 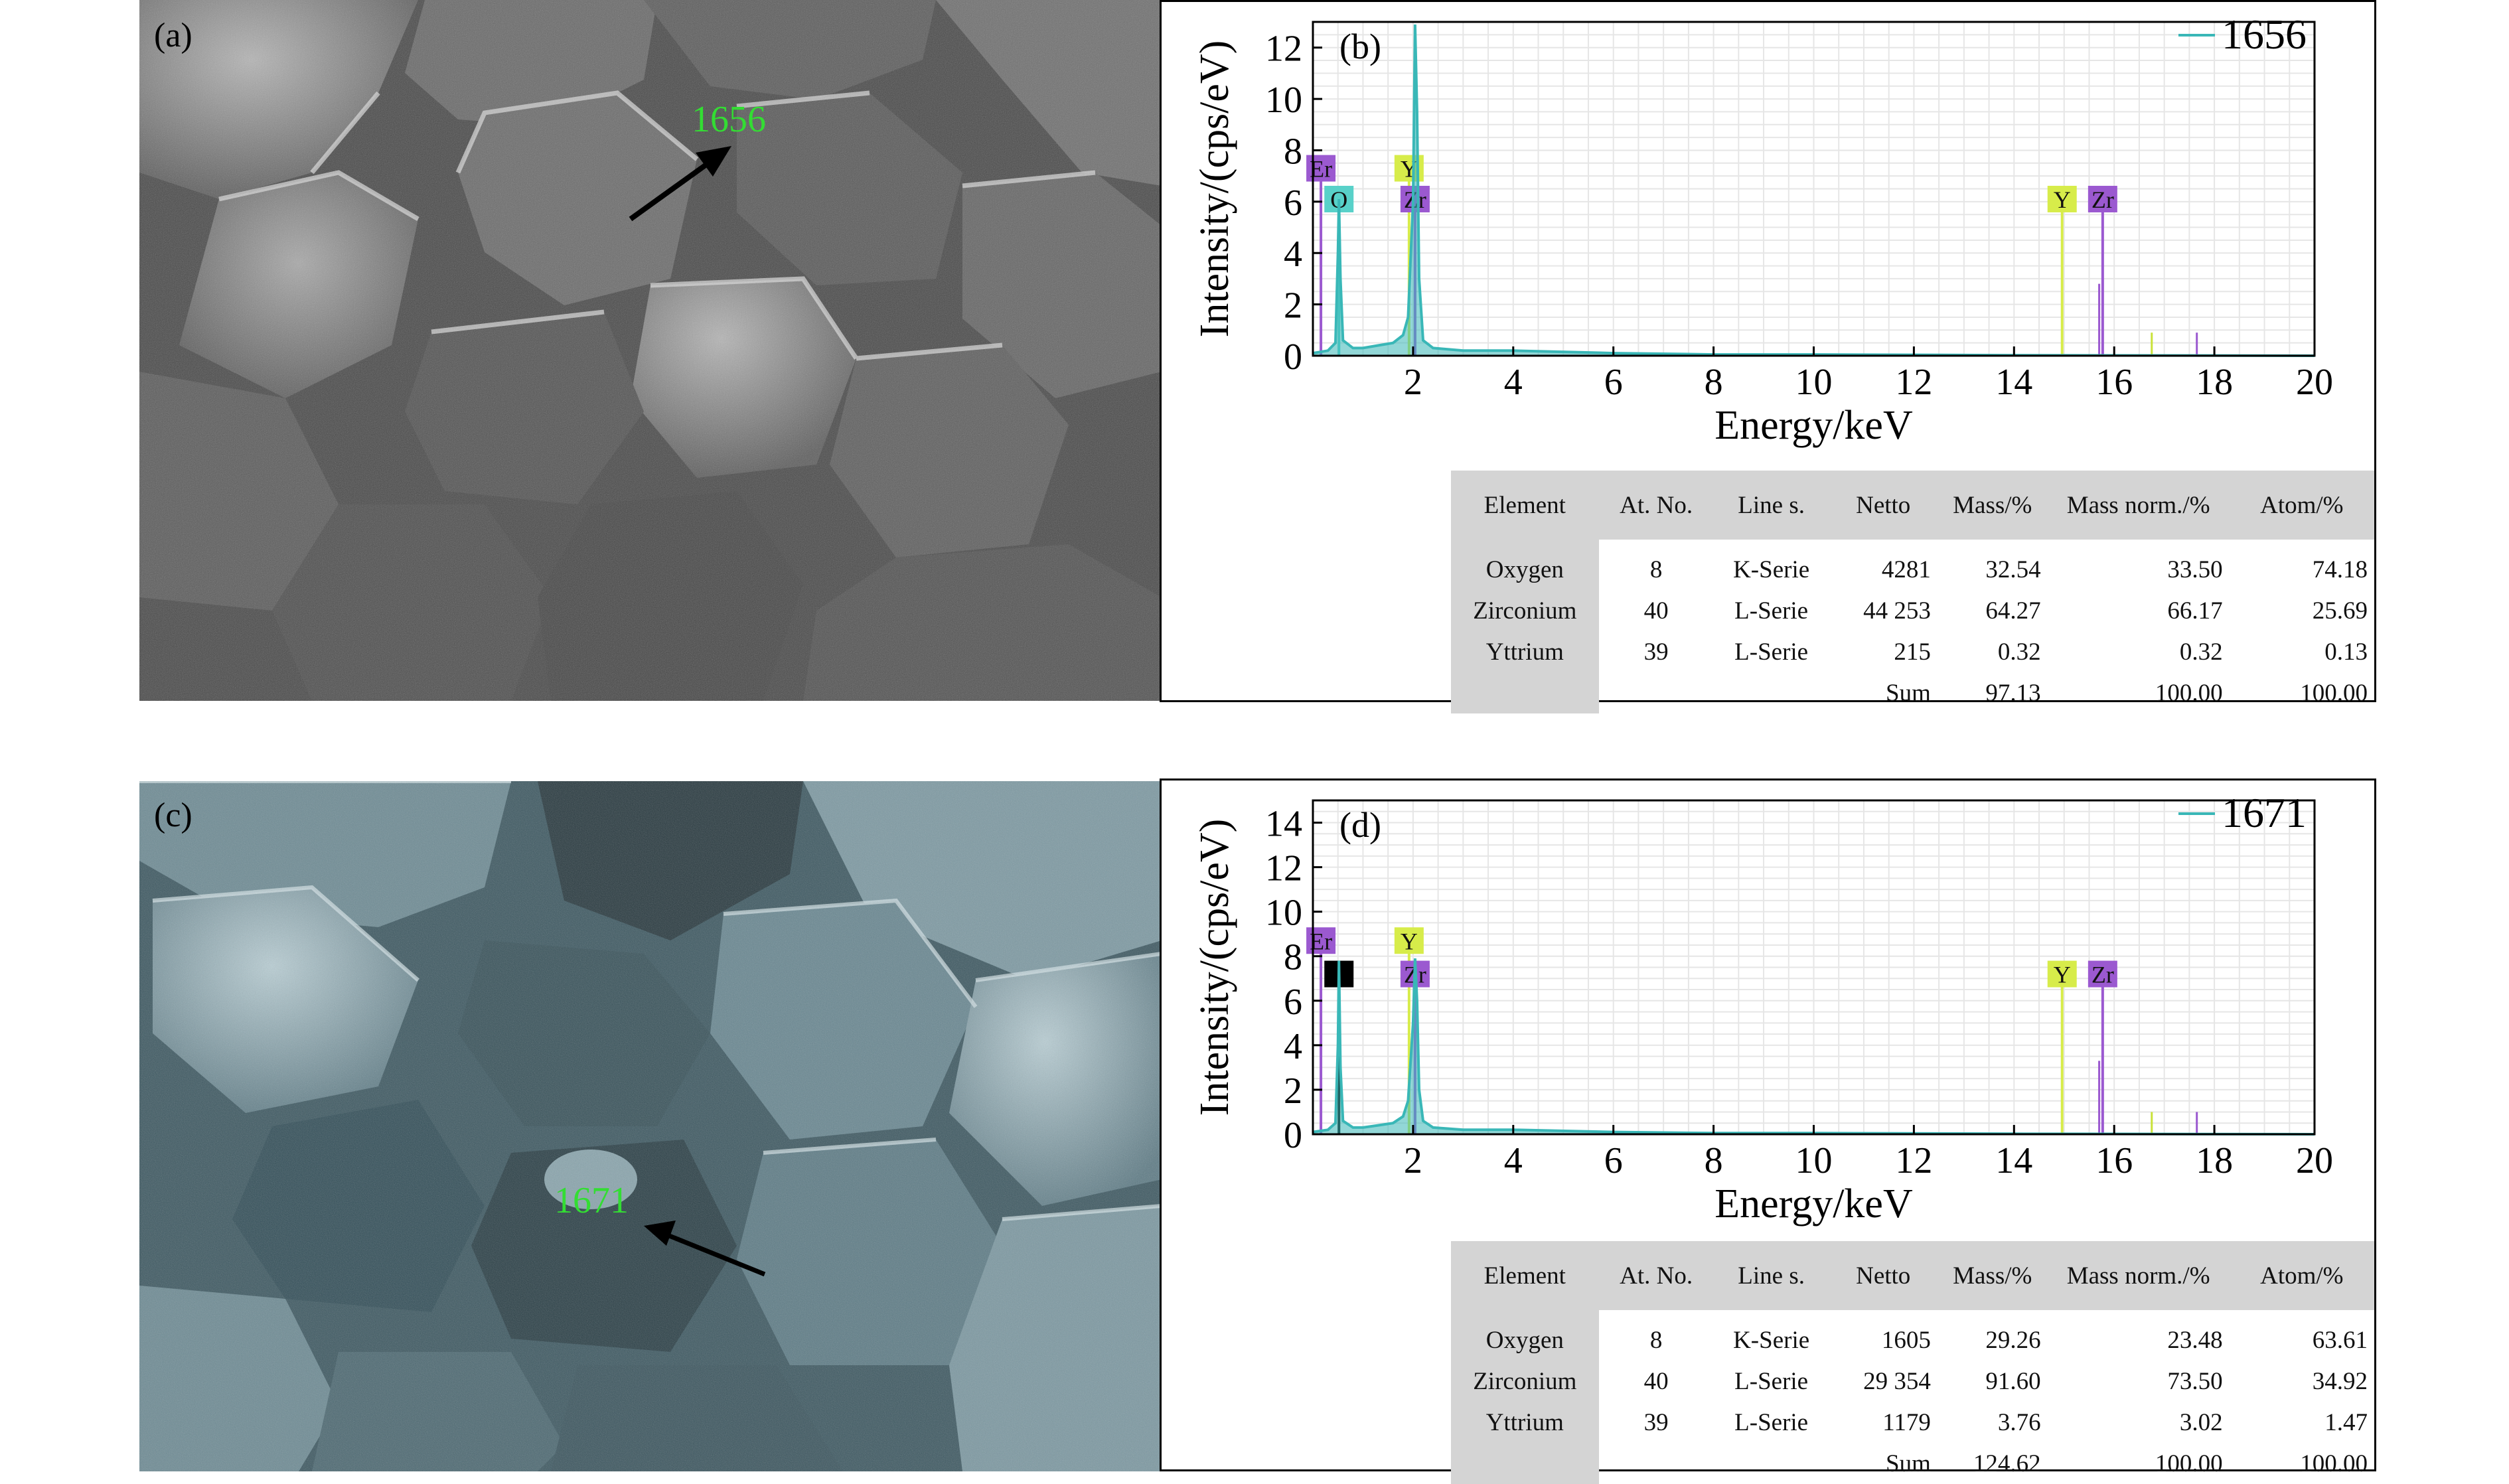 What do you see at coordinates (2013, 611) in the screenshot?
I see `table-cell: 64.27` at bounding box center [2013, 611].